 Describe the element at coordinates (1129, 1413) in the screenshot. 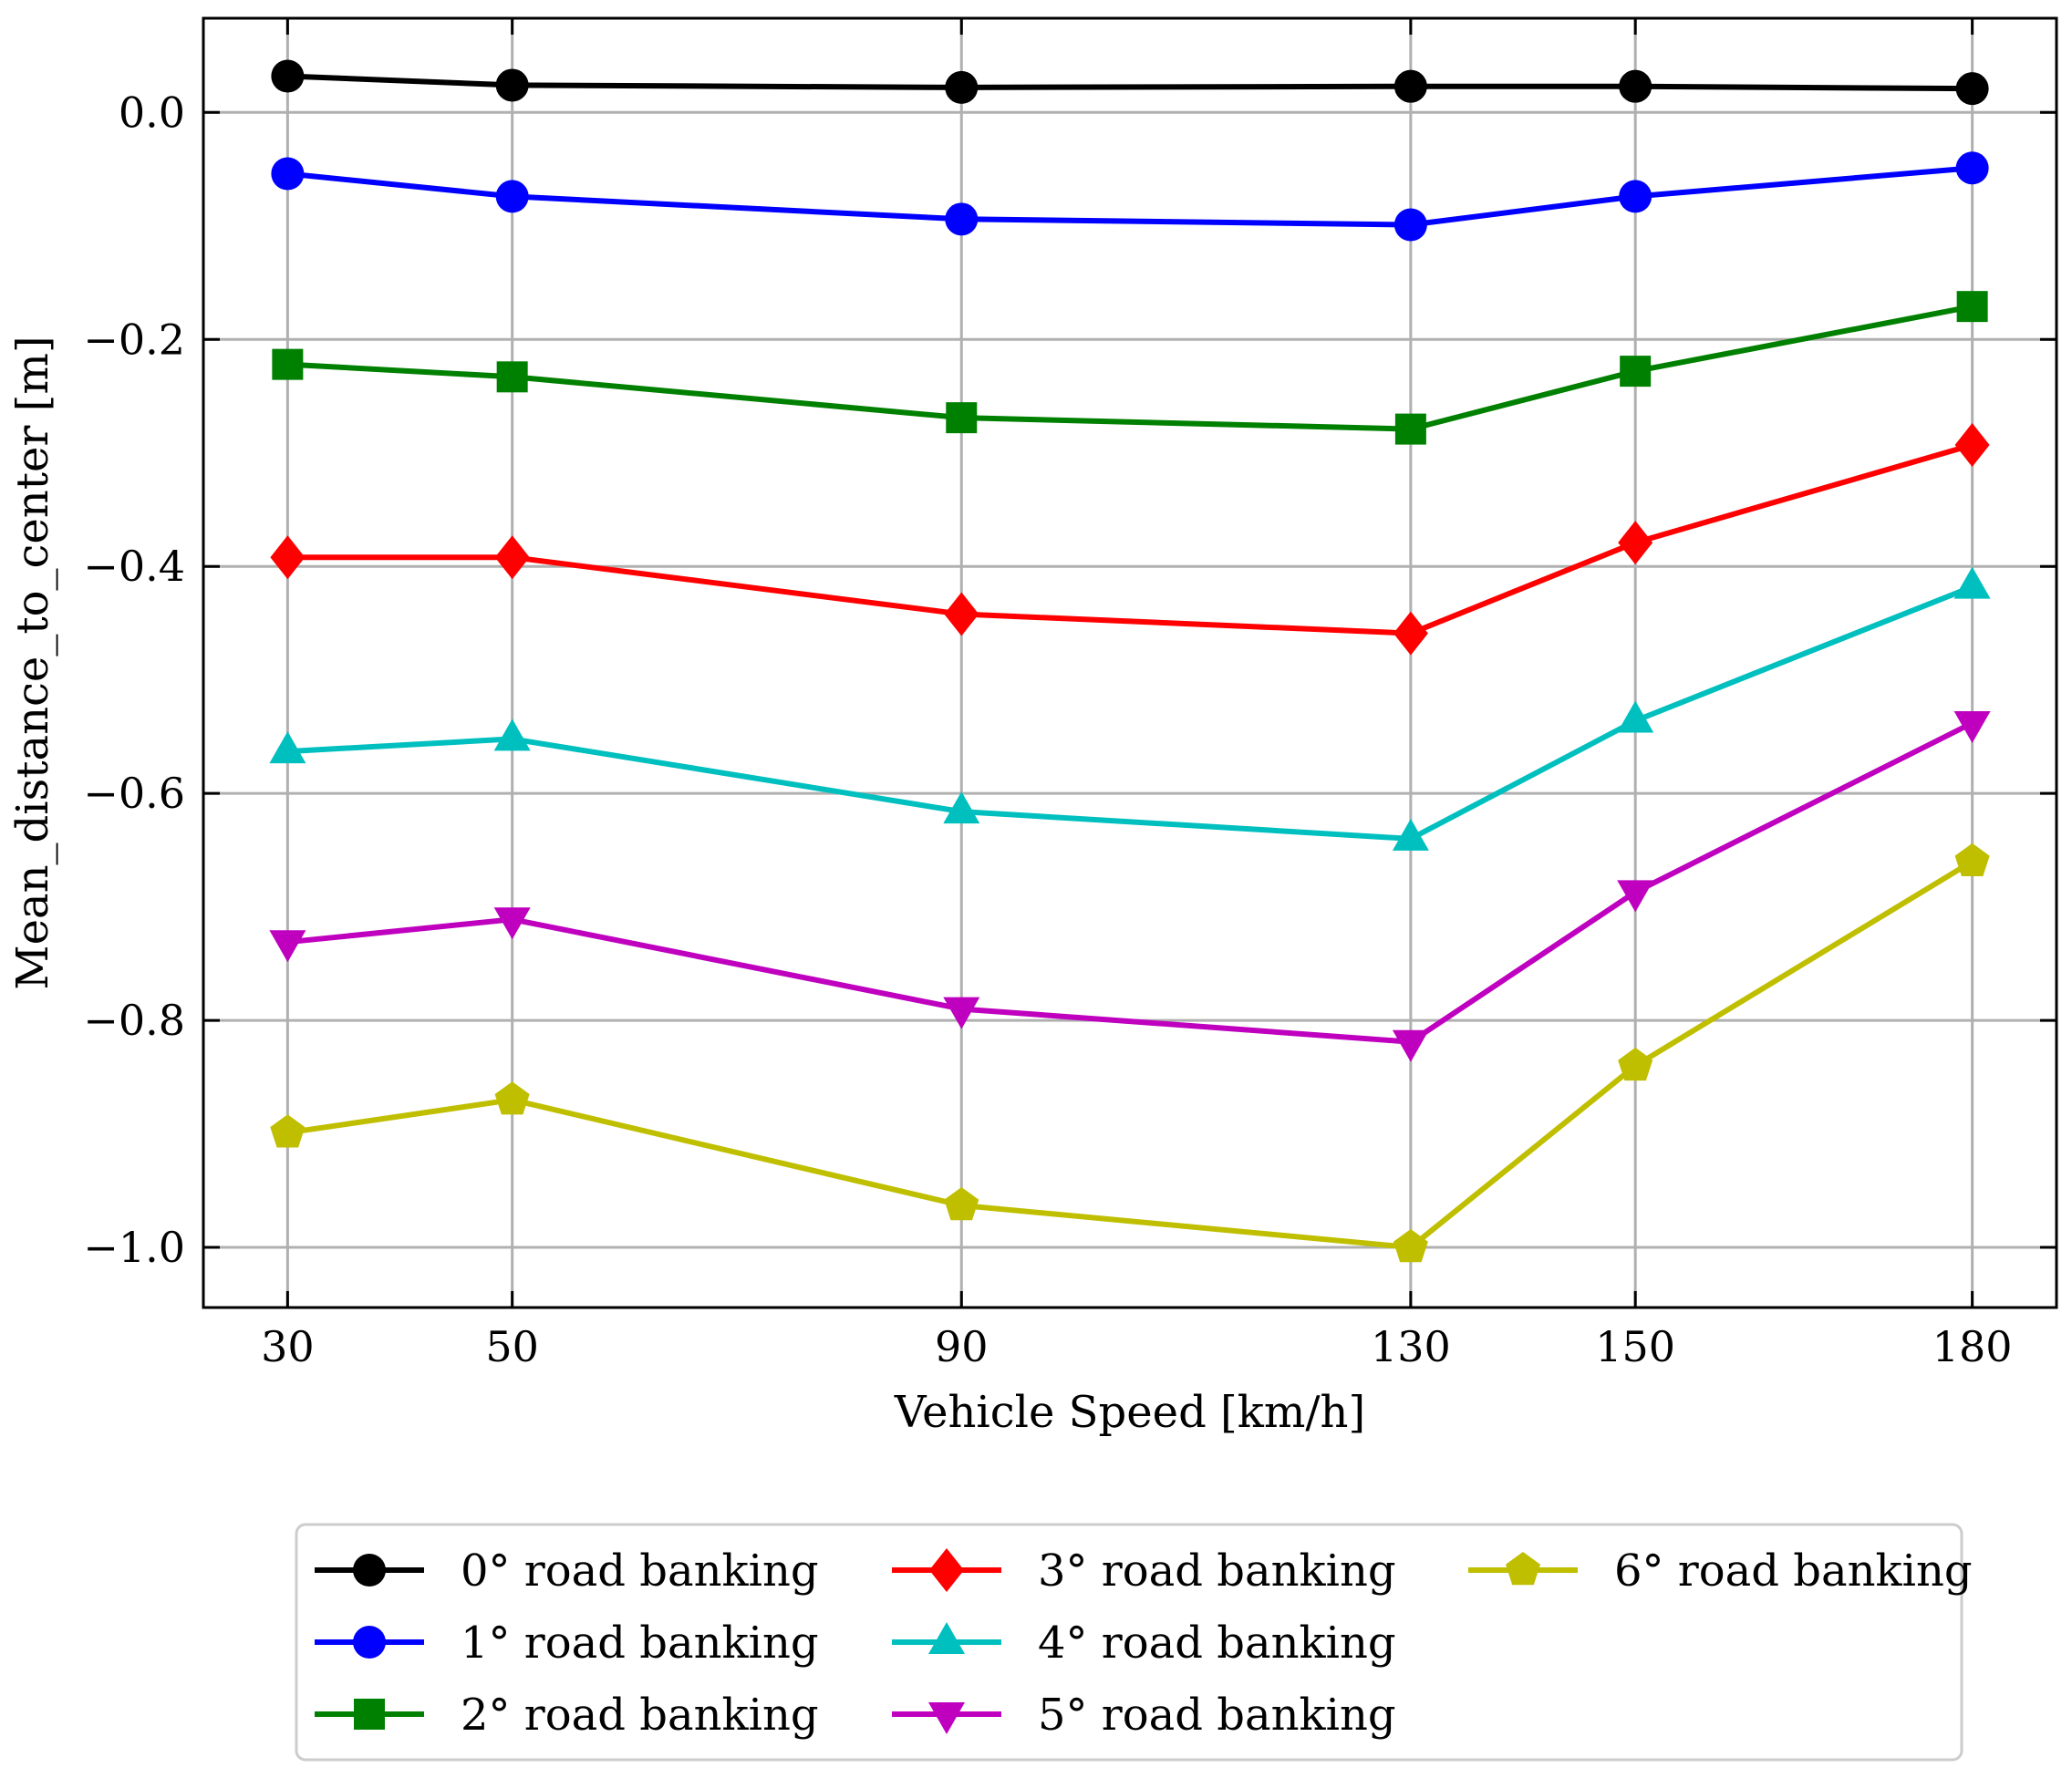

I see `x-axis-title: Vehicle Speed [km/h]` at that location.